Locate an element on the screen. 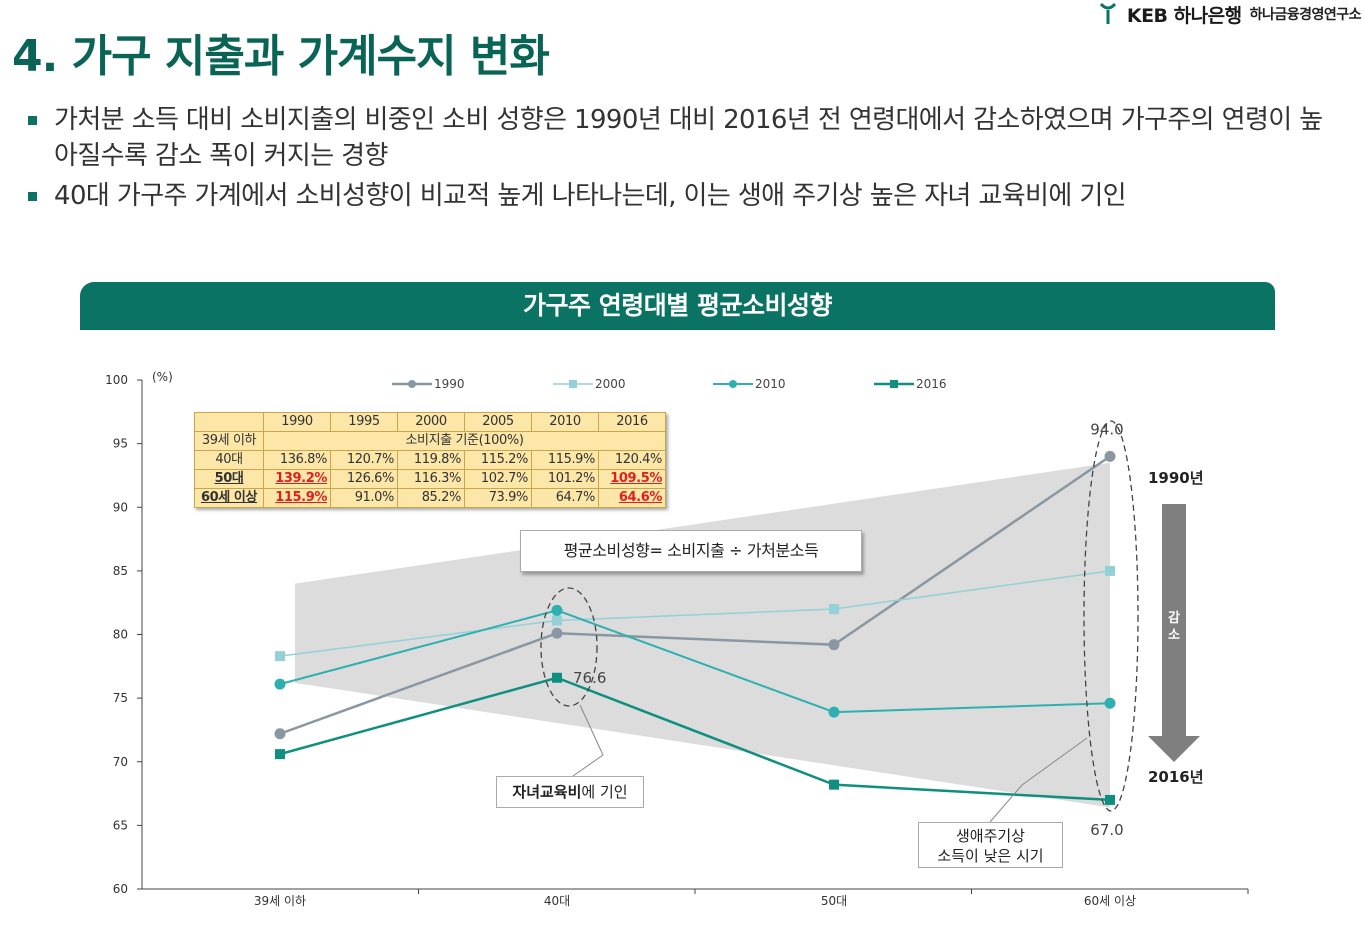  table-row-label: 40대 is located at coordinates (229, 460).